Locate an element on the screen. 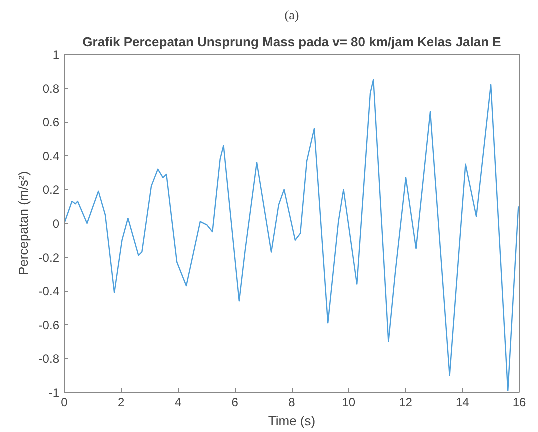 Image resolution: width=538 pixels, height=432 pixels. x-tick-label: 12 is located at coordinates (406, 403).